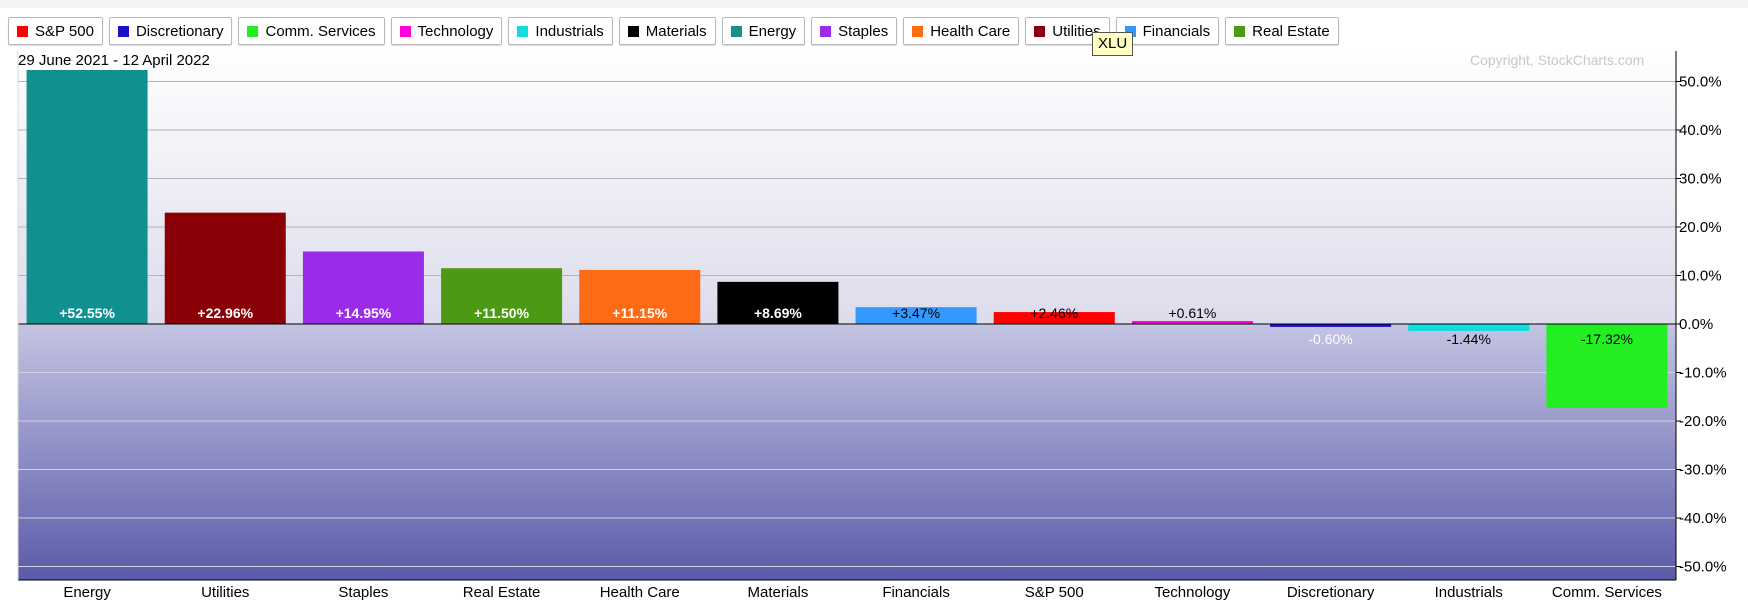  Describe the element at coordinates (405, 31) in the screenshot. I see `legend-swatch-technology` at that location.